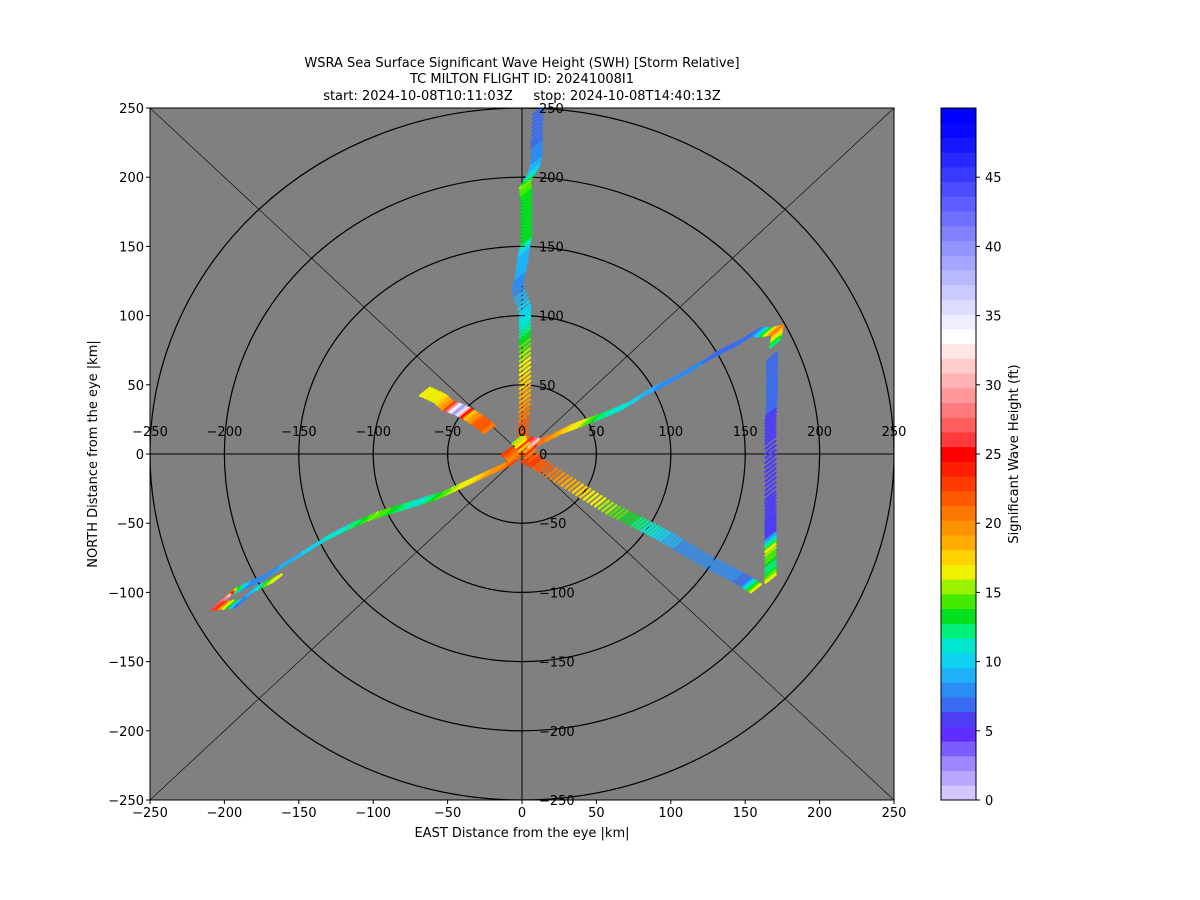 The width and height of the screenshot is (1200, 900). I want to click on colorbar-tick-label: 30, so click(993, 386).